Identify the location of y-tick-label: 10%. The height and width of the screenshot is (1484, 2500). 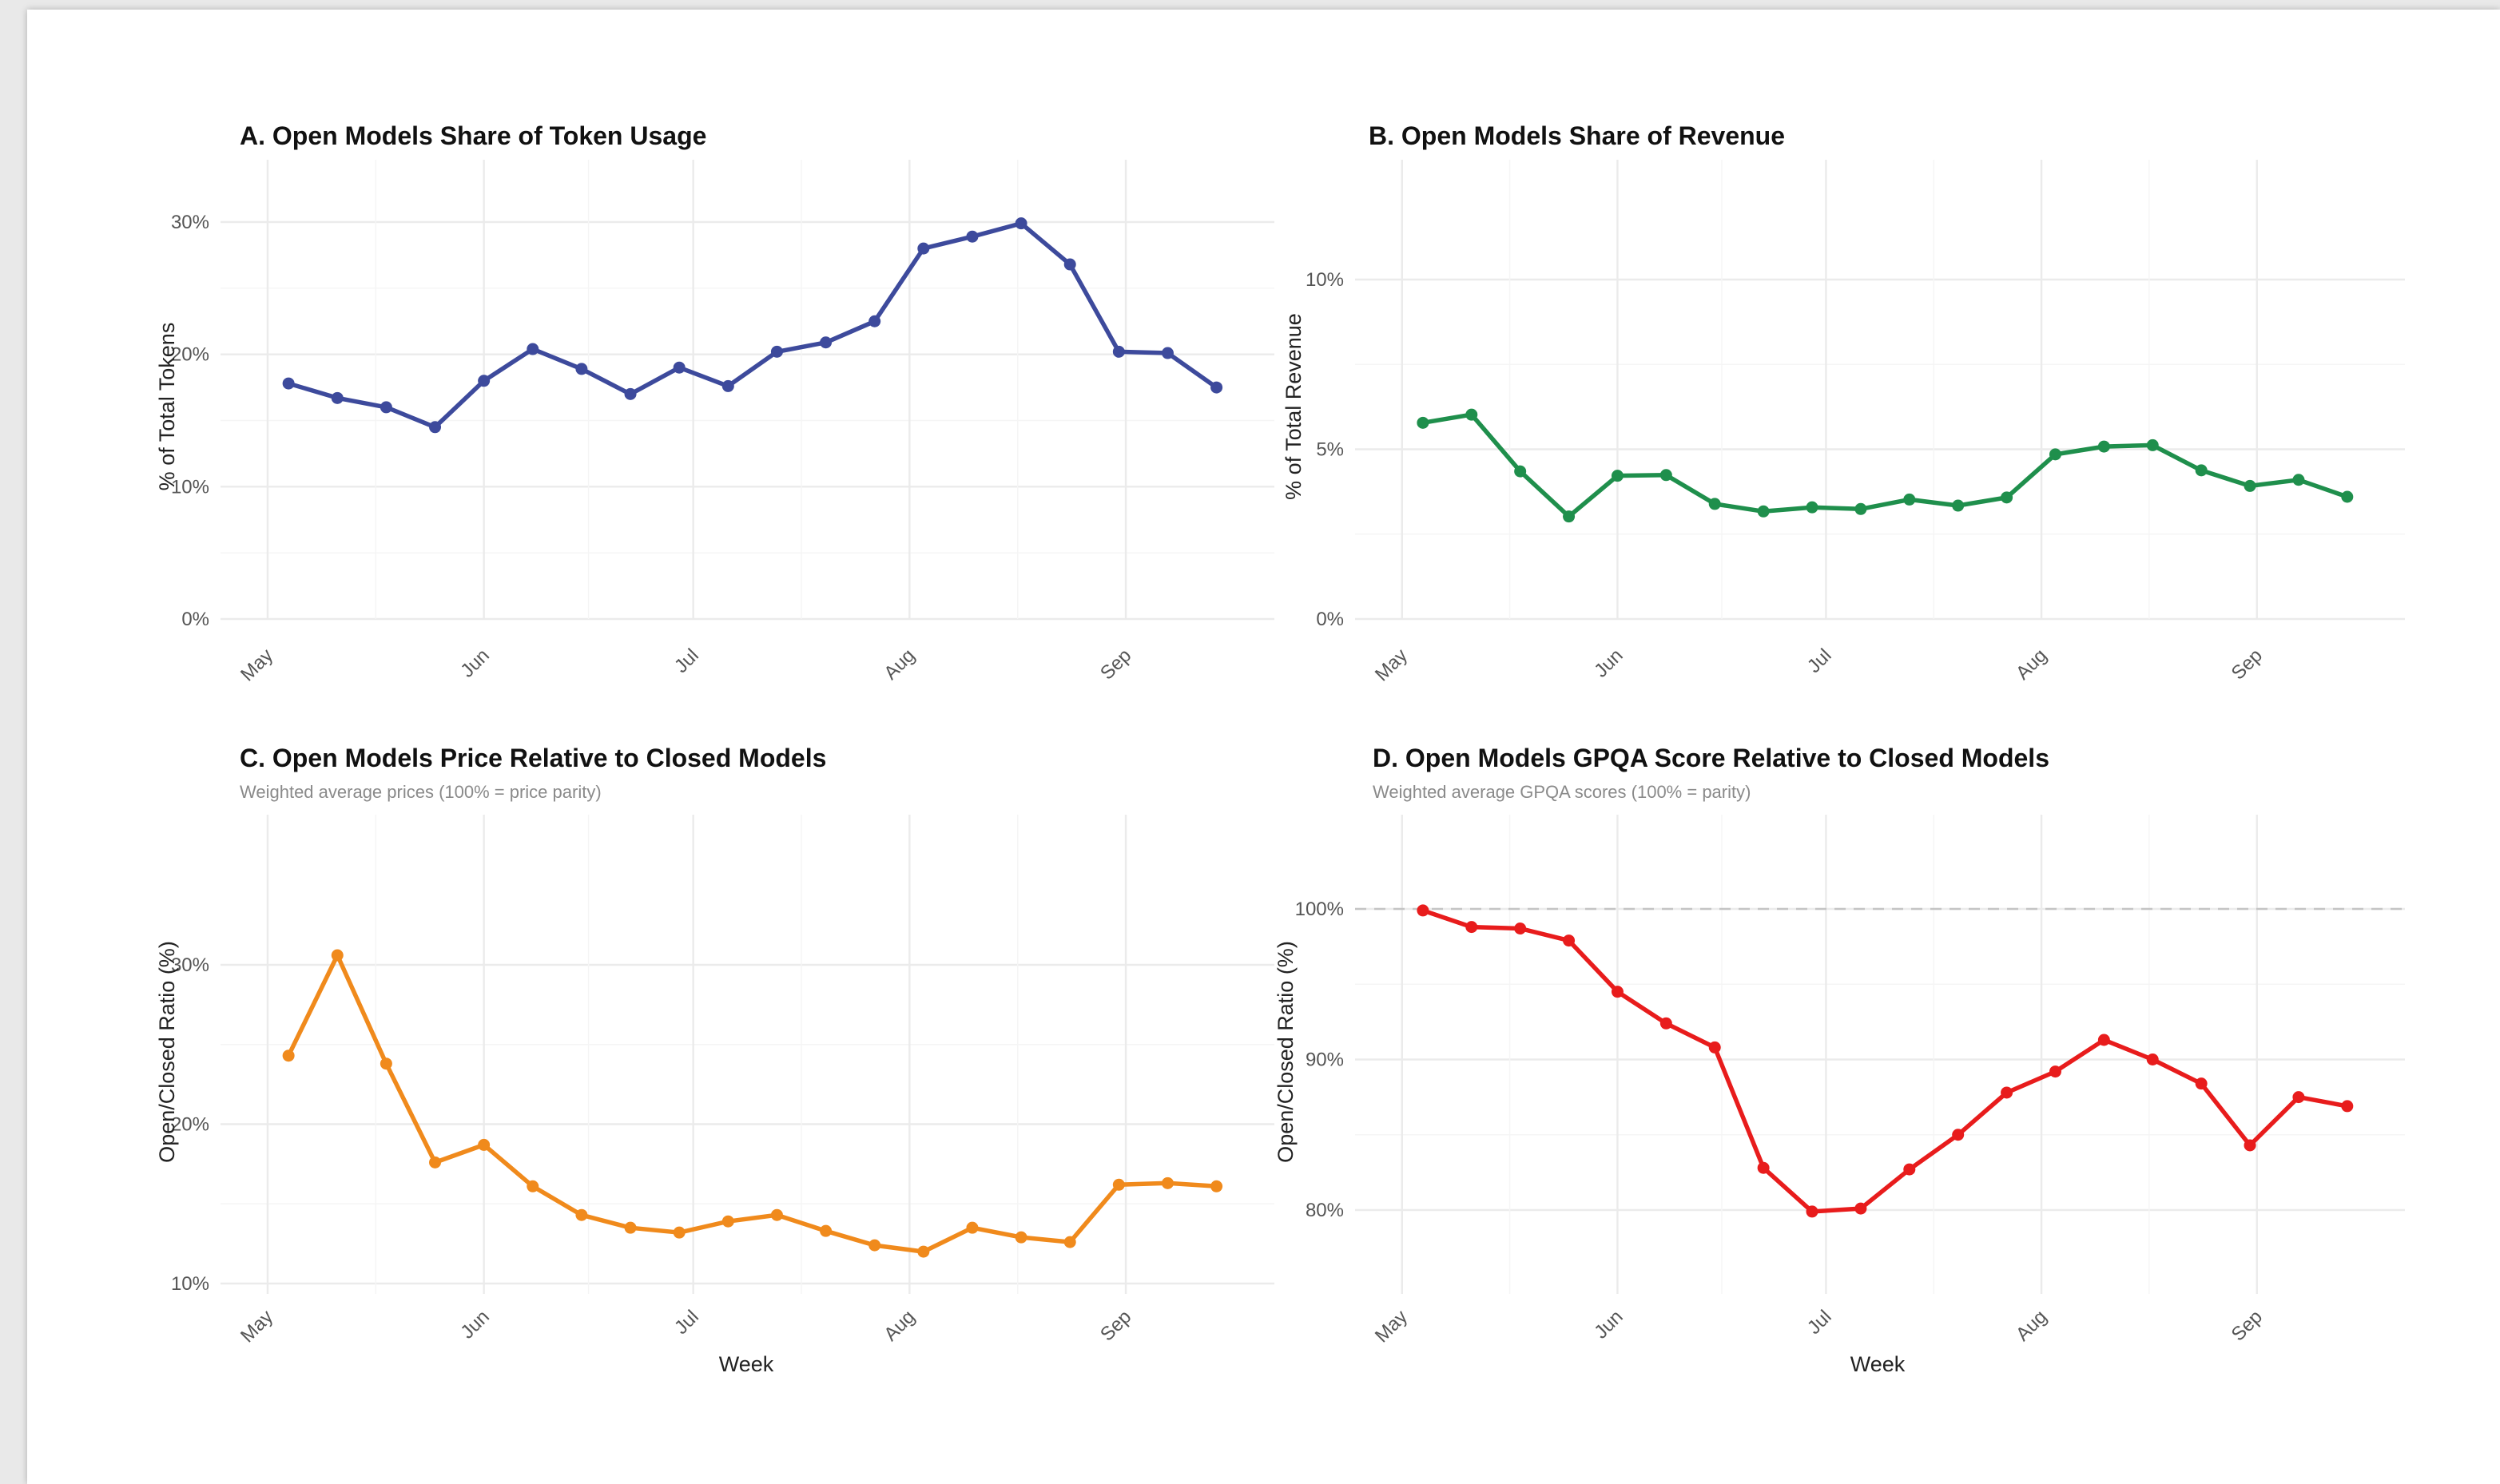
(1325, 280).